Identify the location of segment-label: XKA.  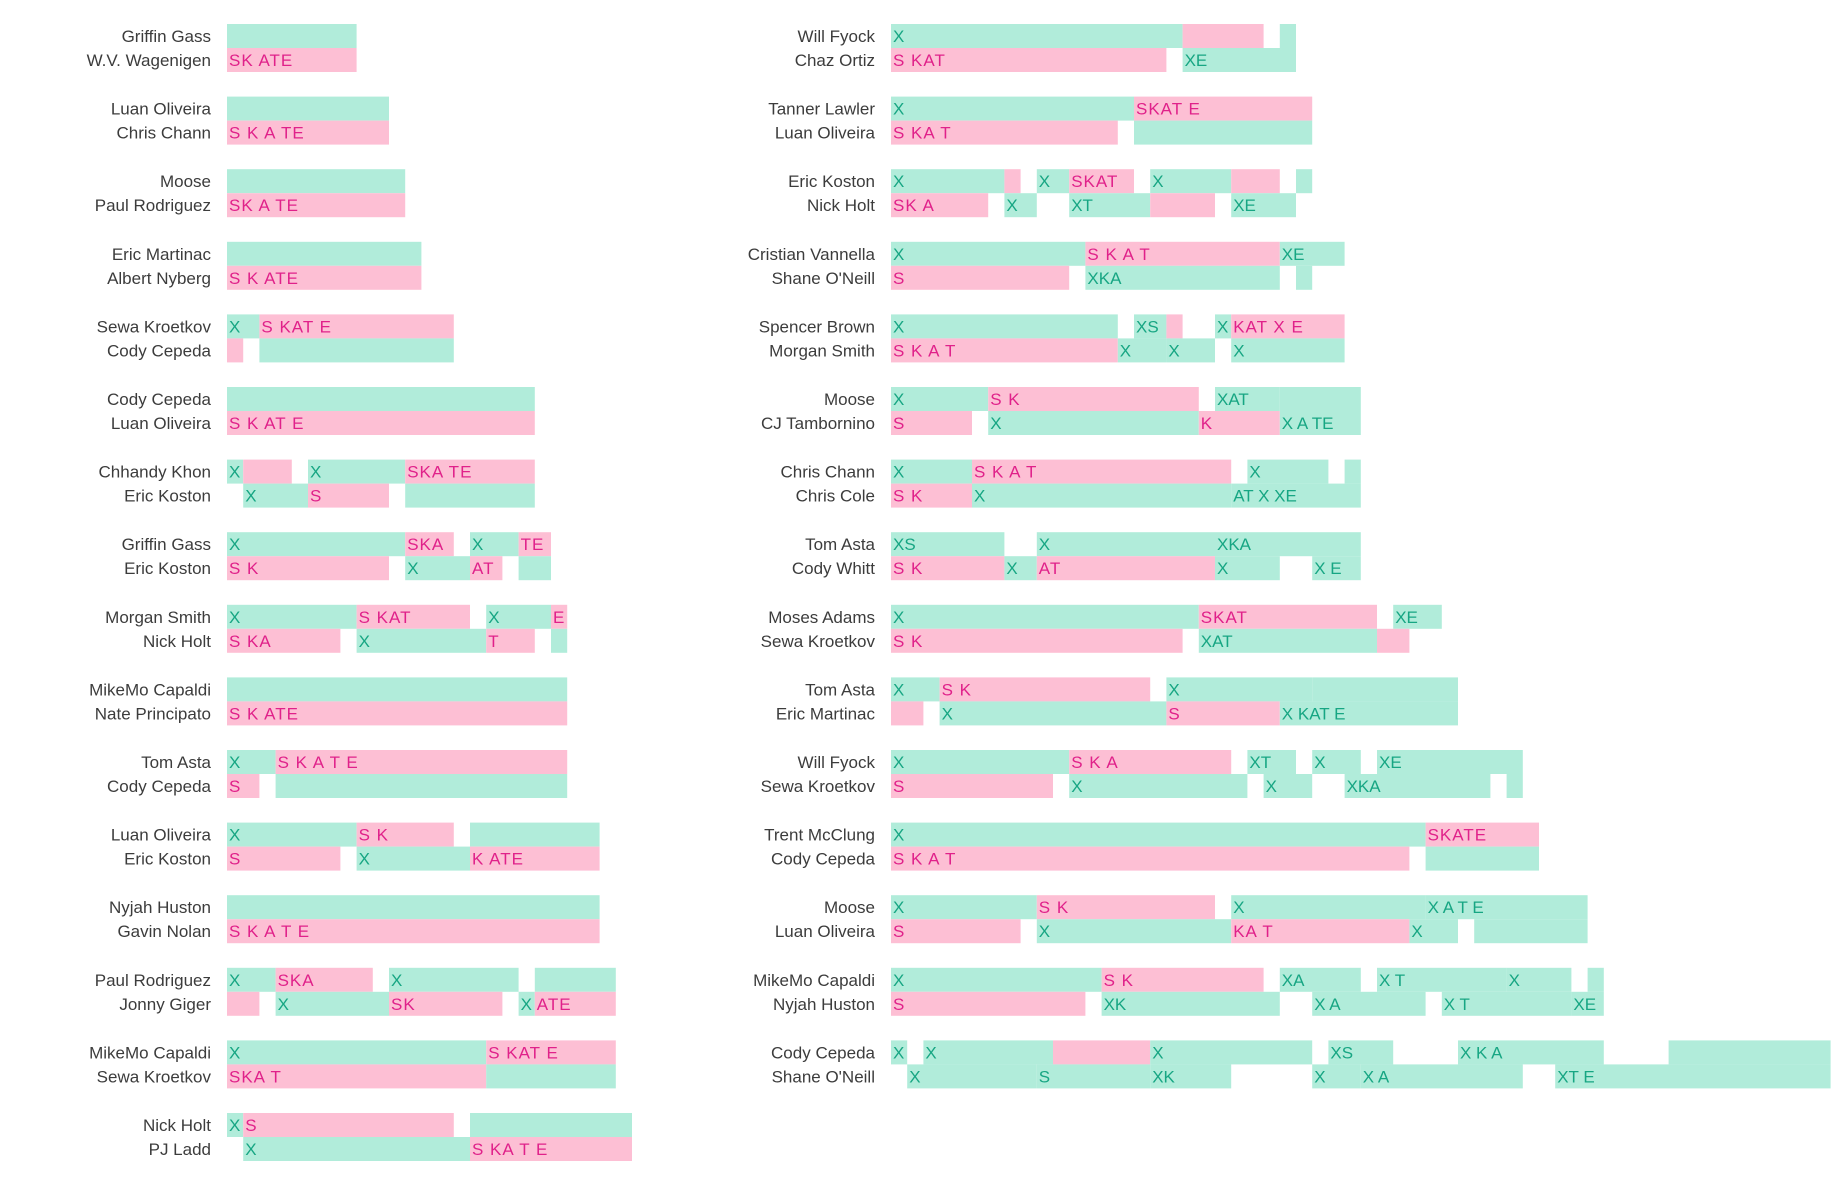
(1364, 786).